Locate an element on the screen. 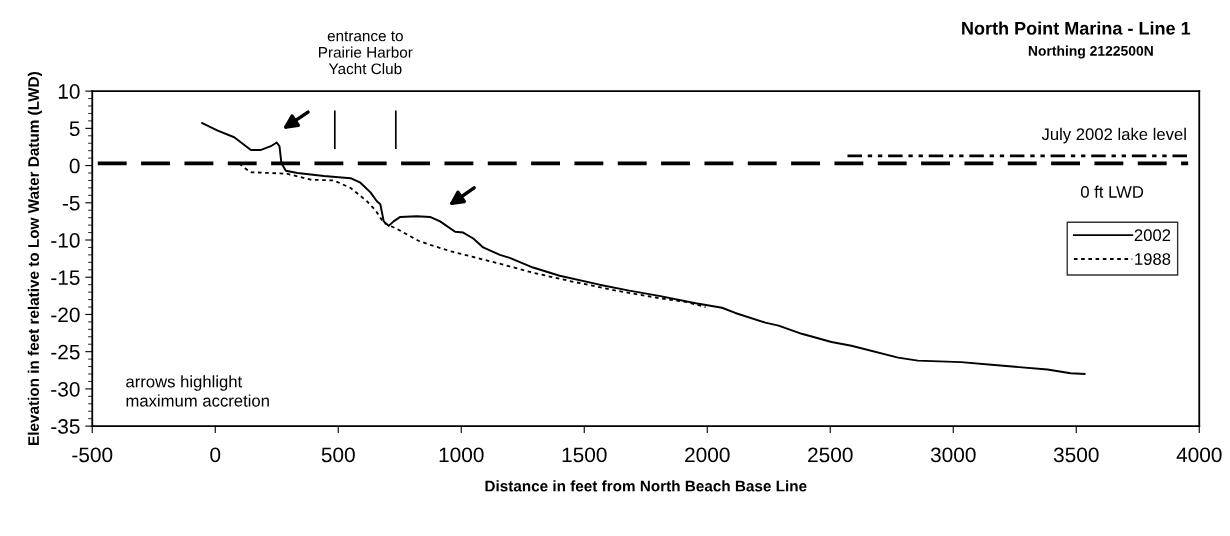  x-tick-label: 0 is located at coordinates (215, 455).